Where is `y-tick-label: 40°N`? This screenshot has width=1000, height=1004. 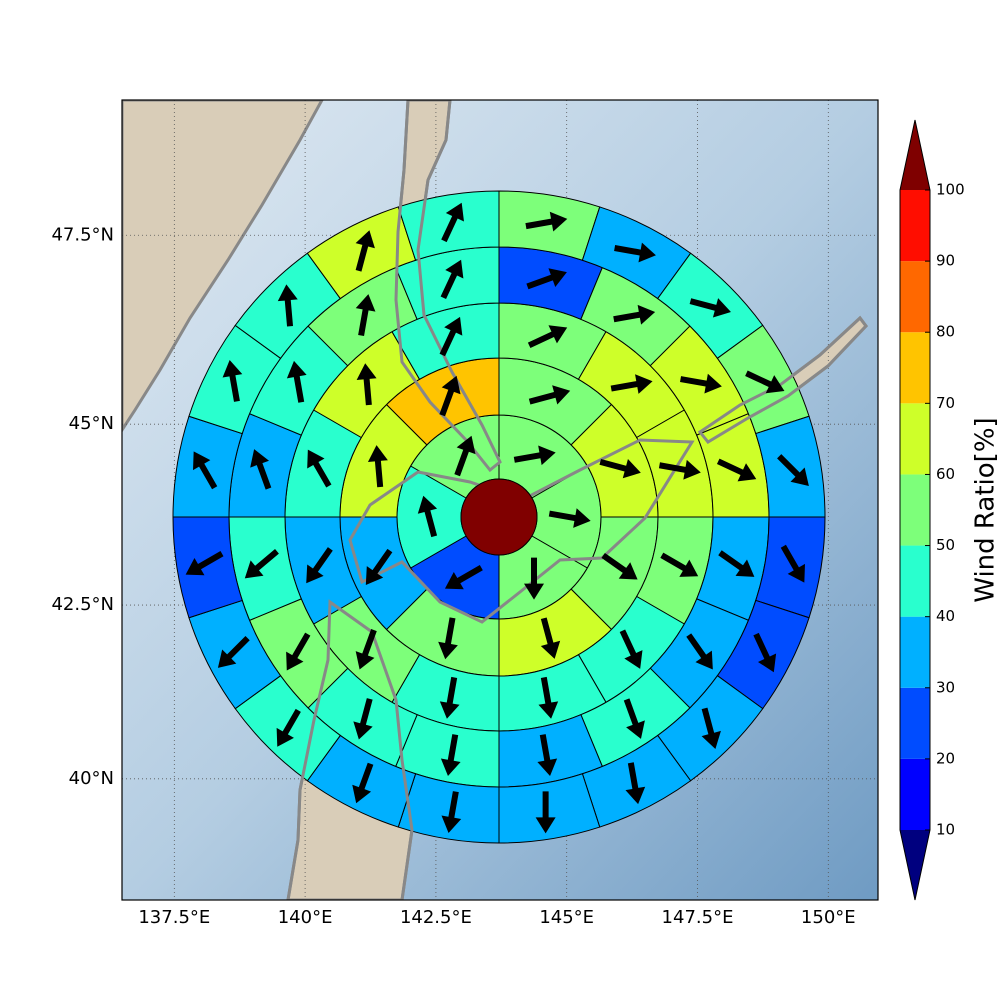 y-tick-label: 40°N is located at coordinates (91, 778).